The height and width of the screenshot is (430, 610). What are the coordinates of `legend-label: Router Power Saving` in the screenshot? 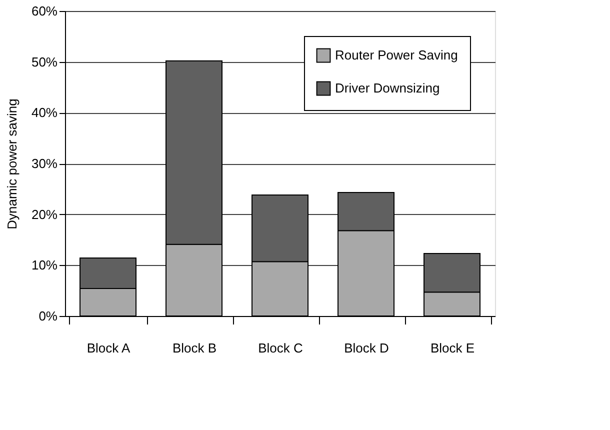 It's located at (396, 55).